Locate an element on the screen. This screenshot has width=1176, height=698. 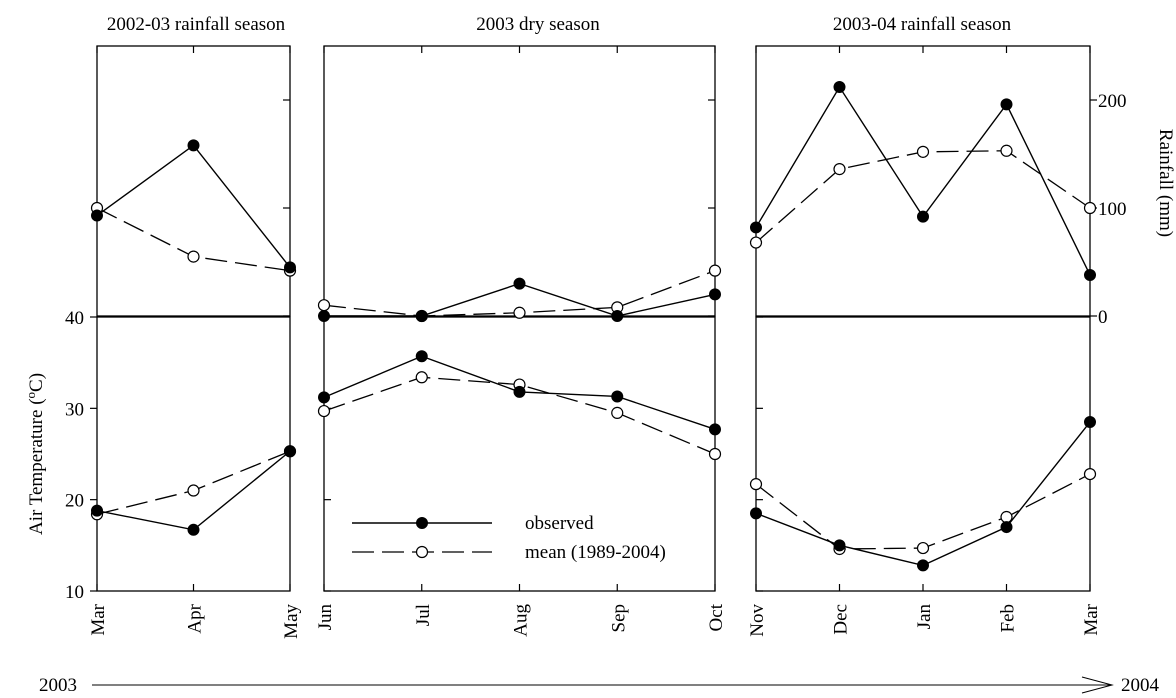
month-label: Jun is located at coordinates (325, 617).